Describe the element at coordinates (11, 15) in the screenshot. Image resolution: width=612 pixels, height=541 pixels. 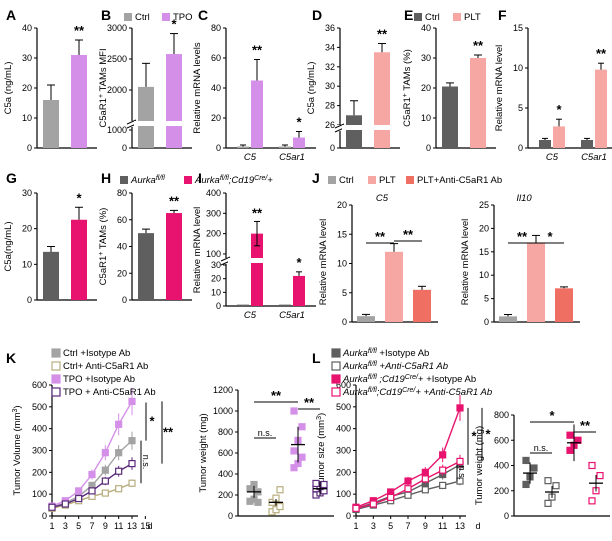
I see `panel-label-a: A` at that location.